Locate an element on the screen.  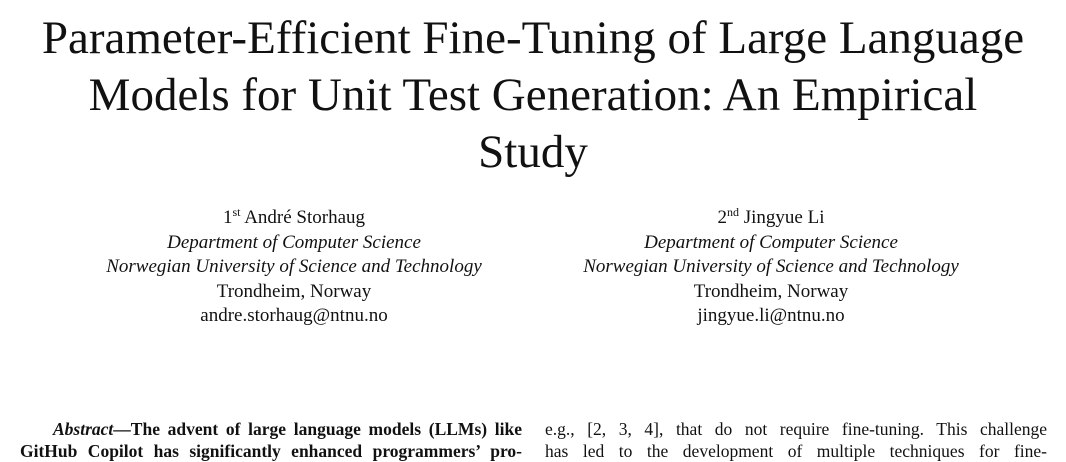
author-name-line: 2nd Jingyue Li is located at coordinates (771, 218).